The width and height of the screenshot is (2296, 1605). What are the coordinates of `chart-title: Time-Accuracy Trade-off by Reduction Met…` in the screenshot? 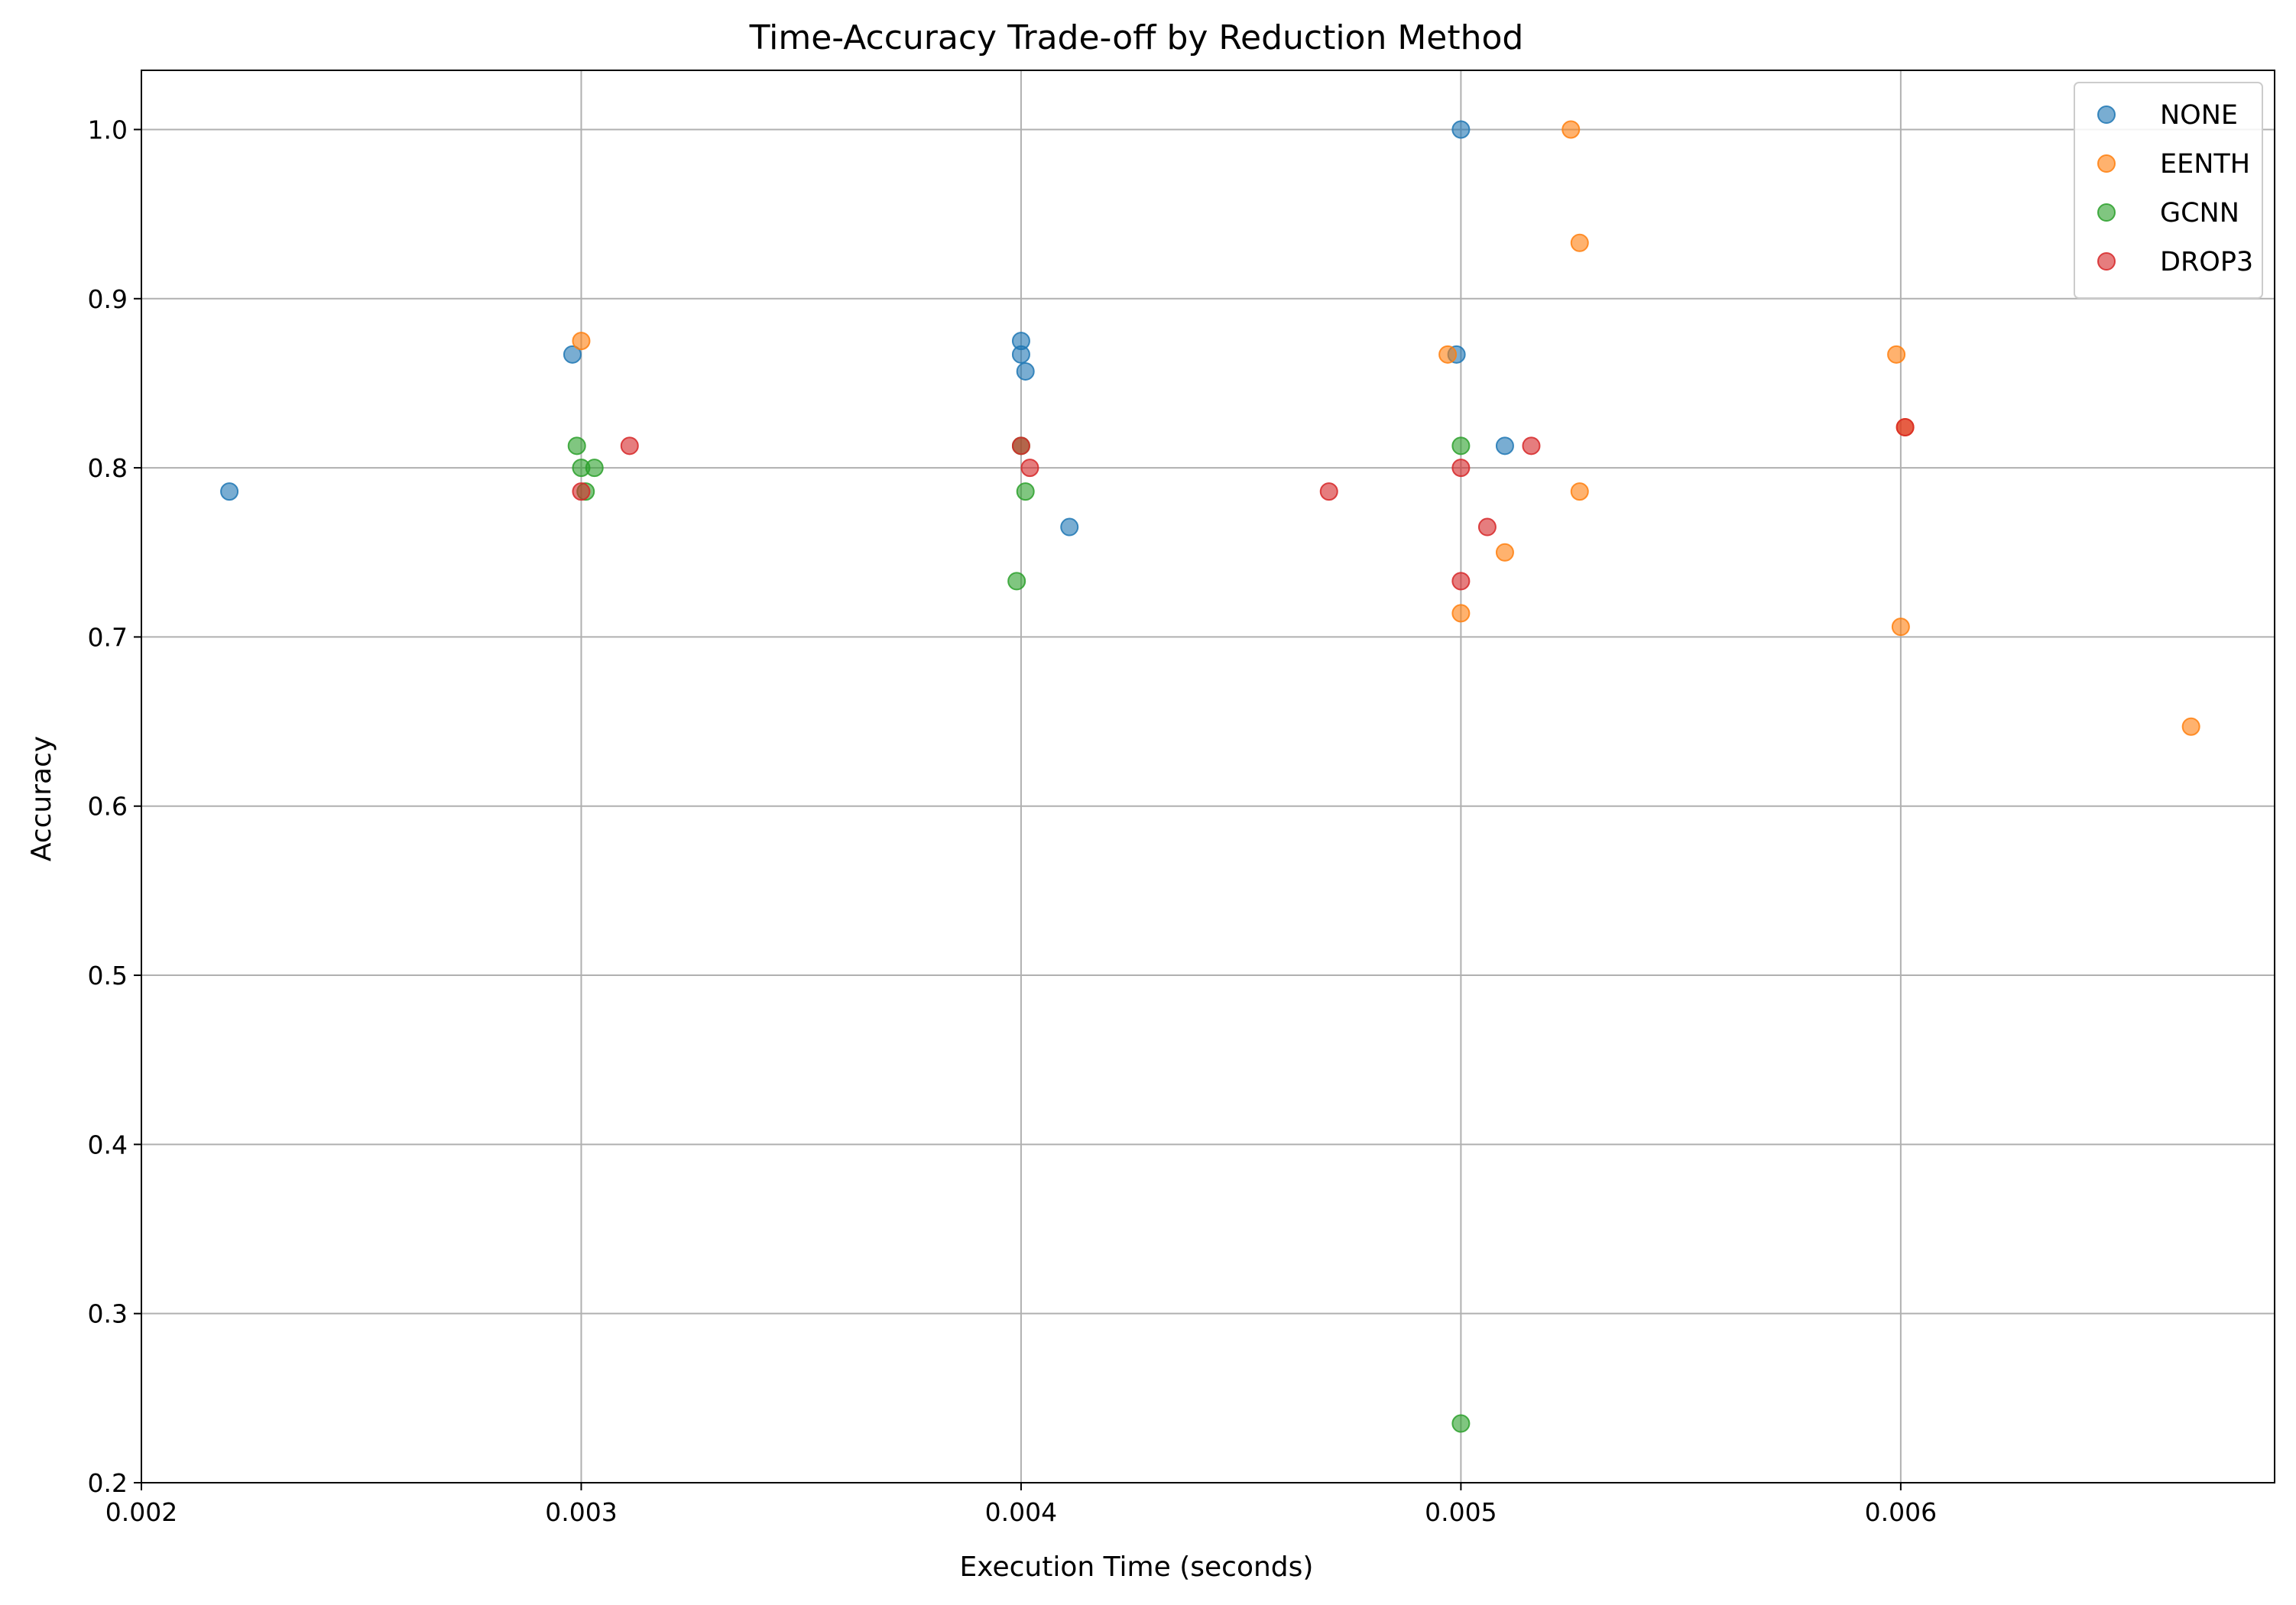 It's located at (1136, 37).